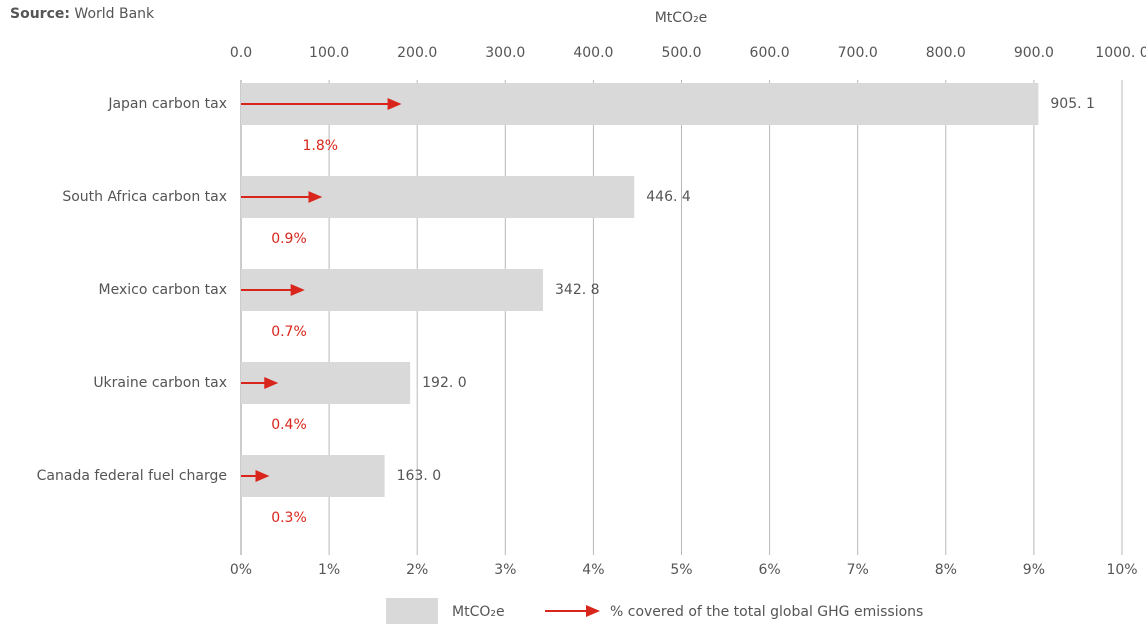 This screenshot has width=1146, height=625. I want to click on x-tick-label: 800.0, so click(946, 53).